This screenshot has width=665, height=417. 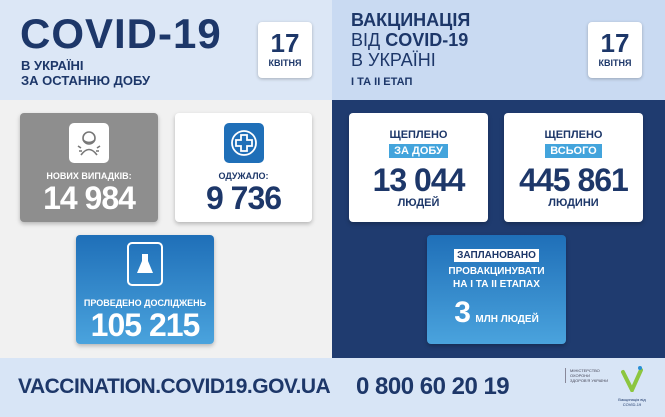 I want to click on vacc-planned-tag: ЗАПЛАНОВАНО, so click(x=496, y=255).